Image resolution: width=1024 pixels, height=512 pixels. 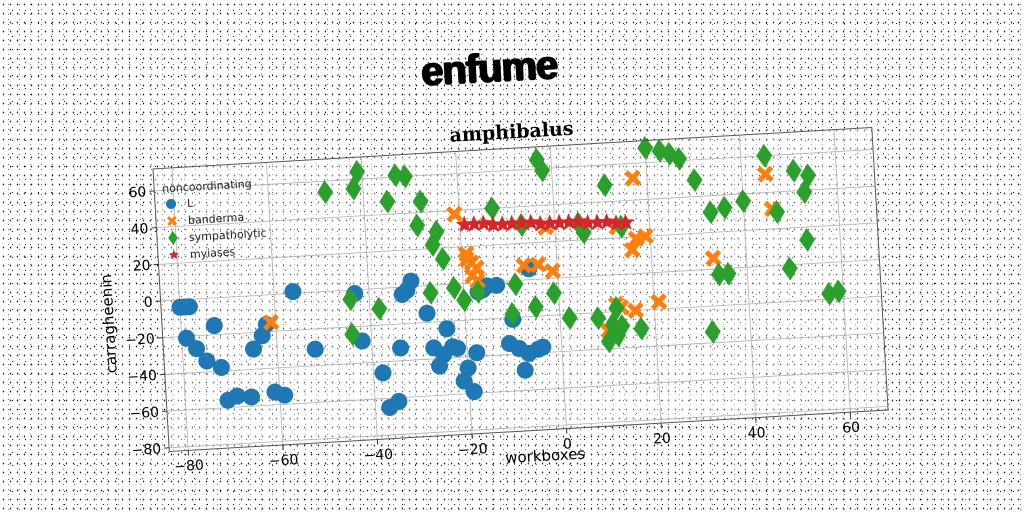 What do you see at coordinates (141, 266) in the screenshot?
I see `y-tick-label: 20` at bounding box center [141, 266].